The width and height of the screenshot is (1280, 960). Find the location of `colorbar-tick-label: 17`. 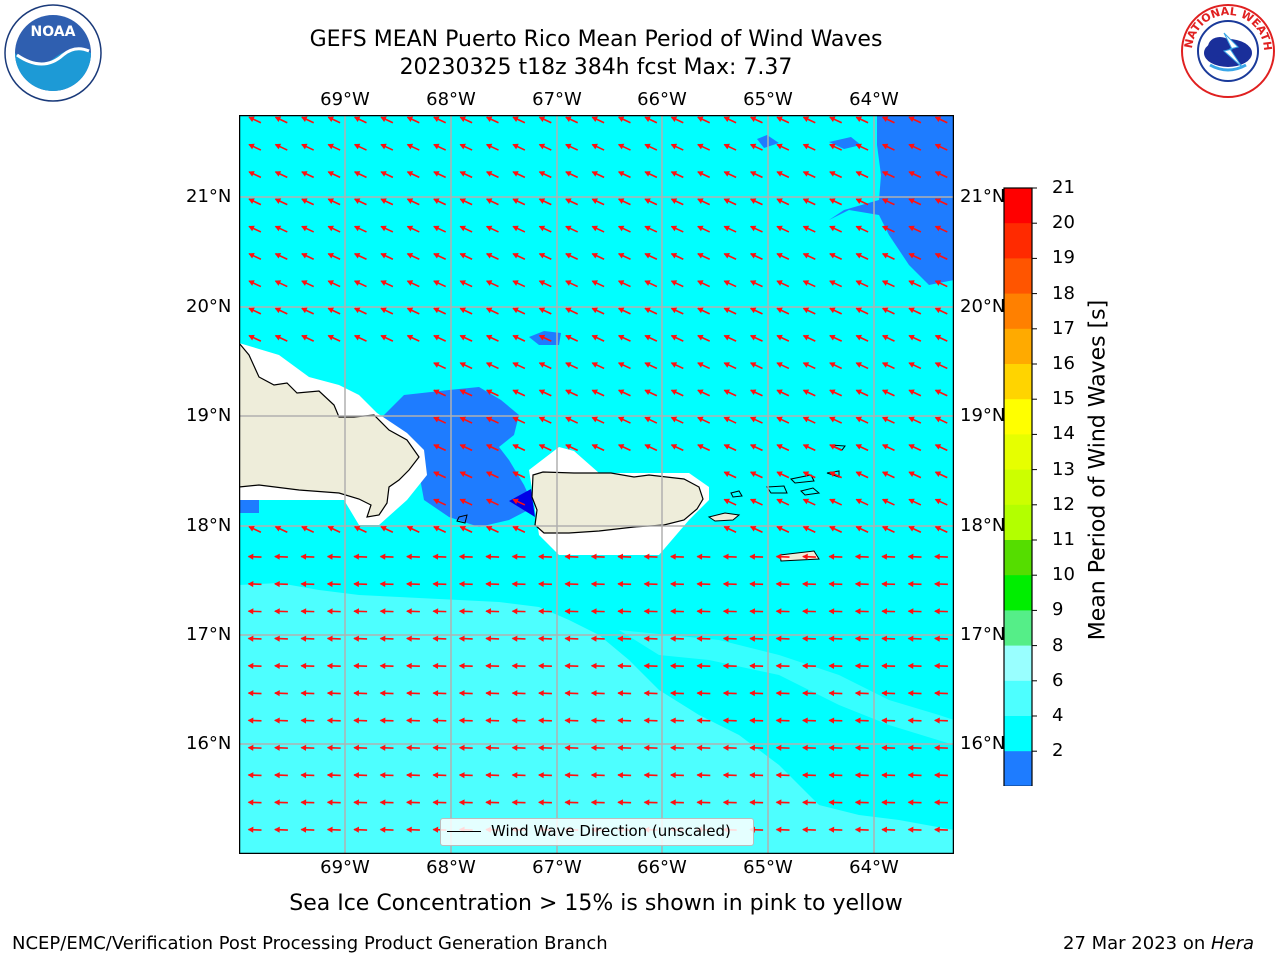

colorbar-tick-label: 17 is located at coordinates (1063, 328).